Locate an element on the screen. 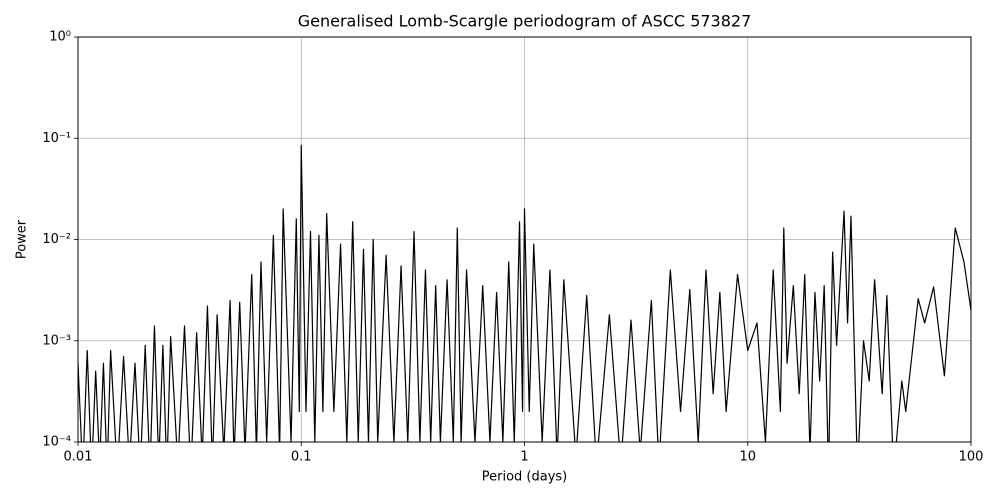 Image resolution: width=1000 pixels, height=500 pixels. y-tick-label: 10⁻² is located at coordinates (56, 239).